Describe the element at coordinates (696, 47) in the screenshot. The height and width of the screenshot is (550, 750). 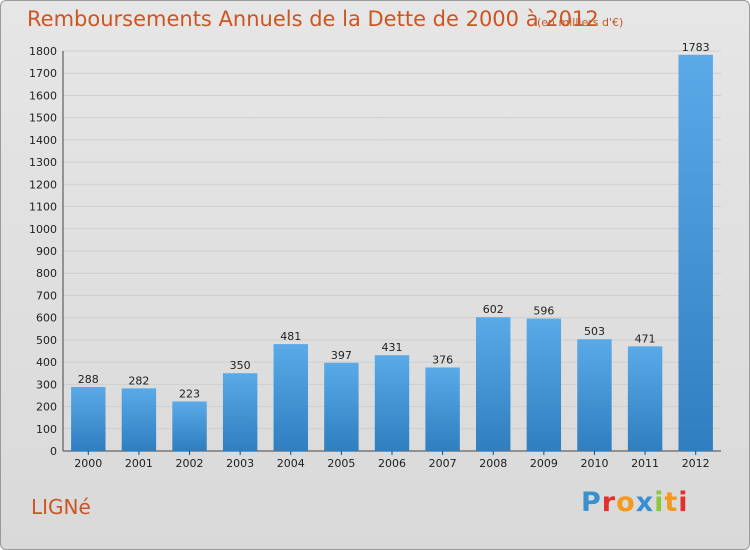
I see `value-label: 1783` at that location.